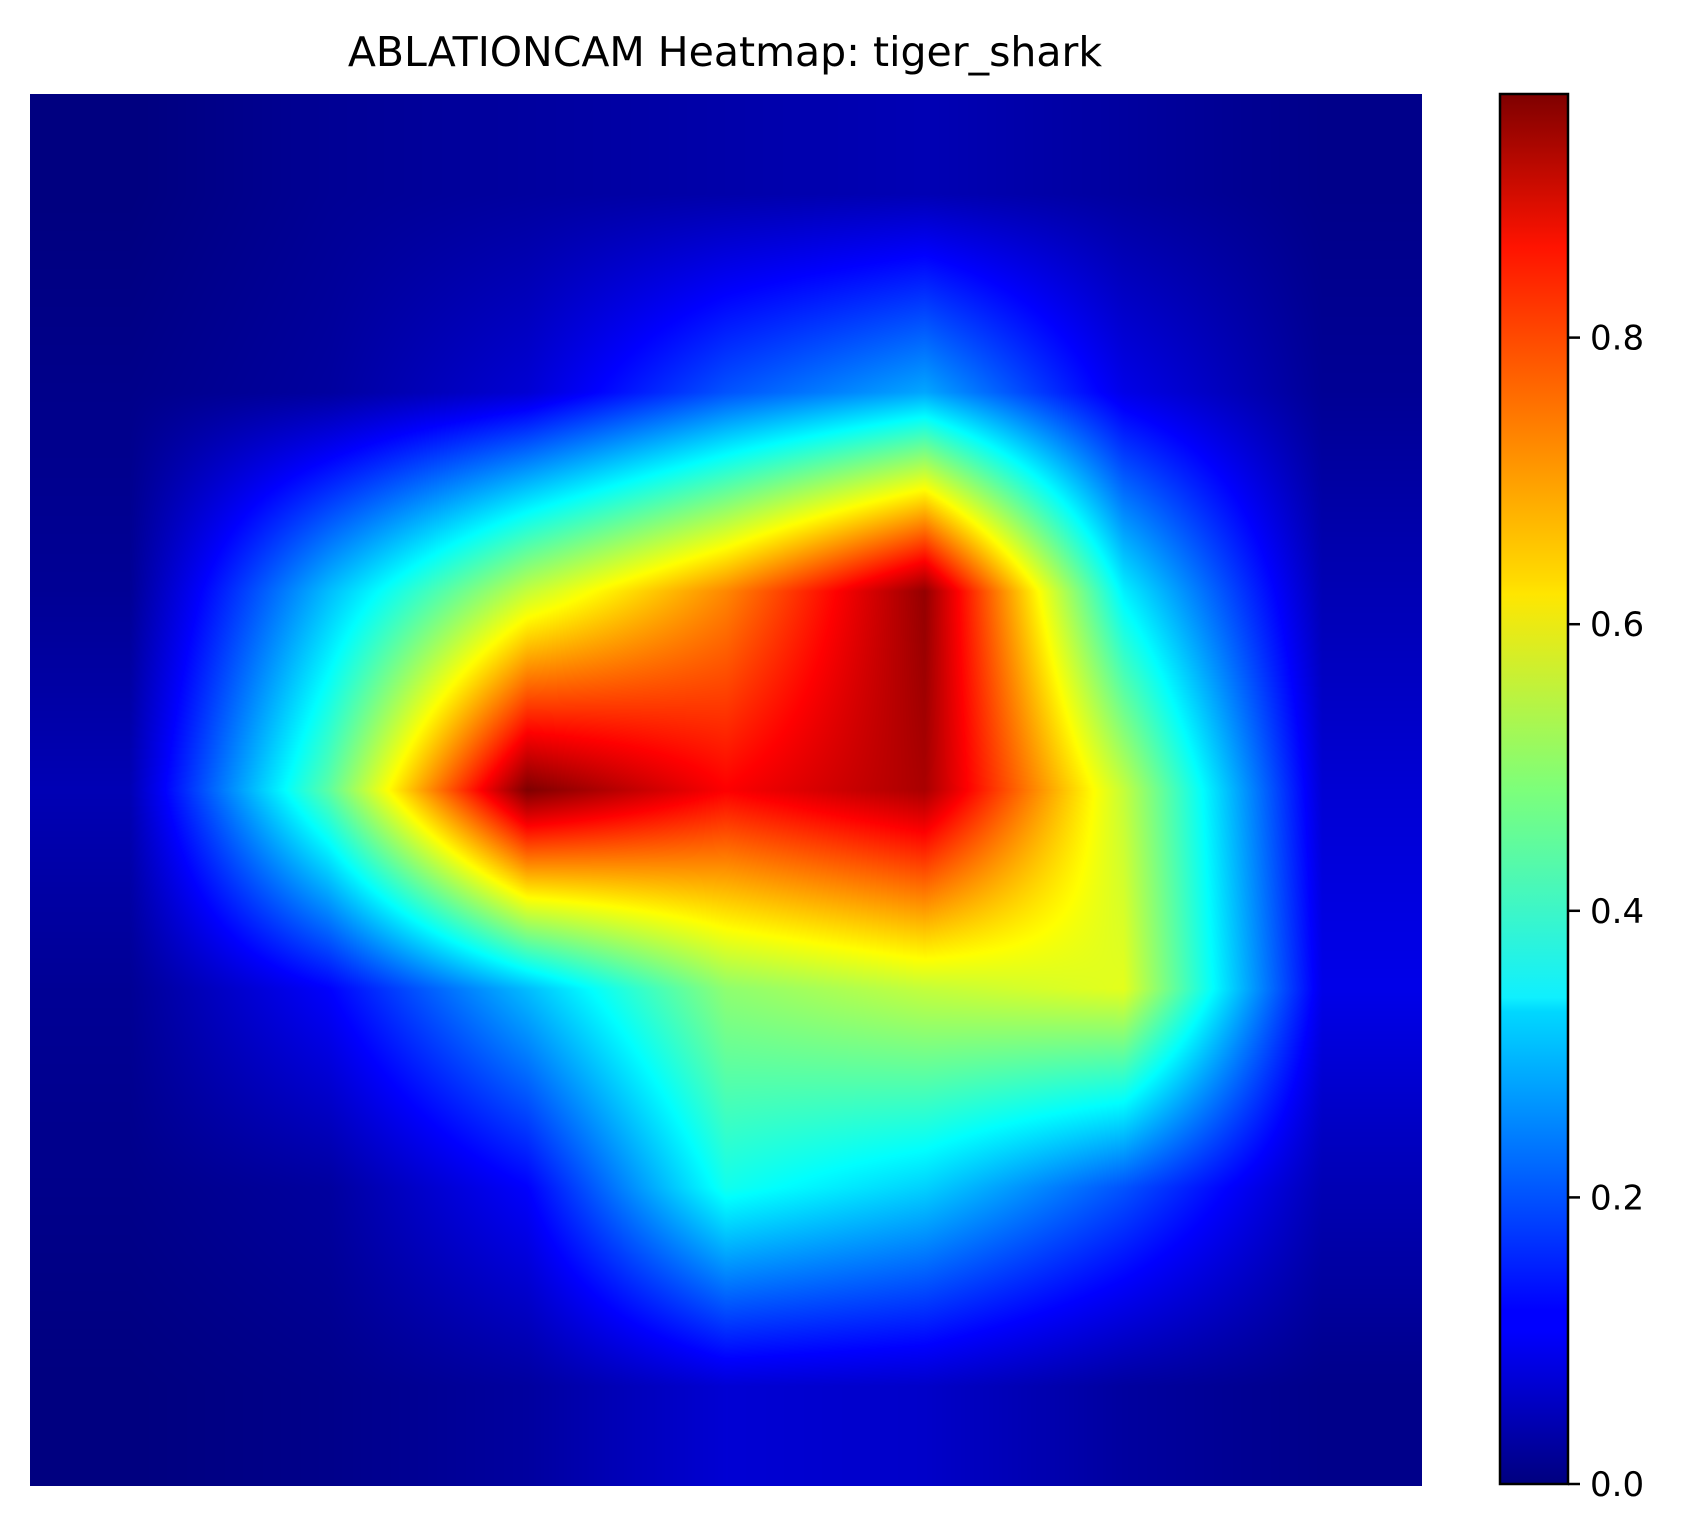  I want to click on colorbar: 0.0 0.2 0.4 0.6 0.8, so click(1571, 798).